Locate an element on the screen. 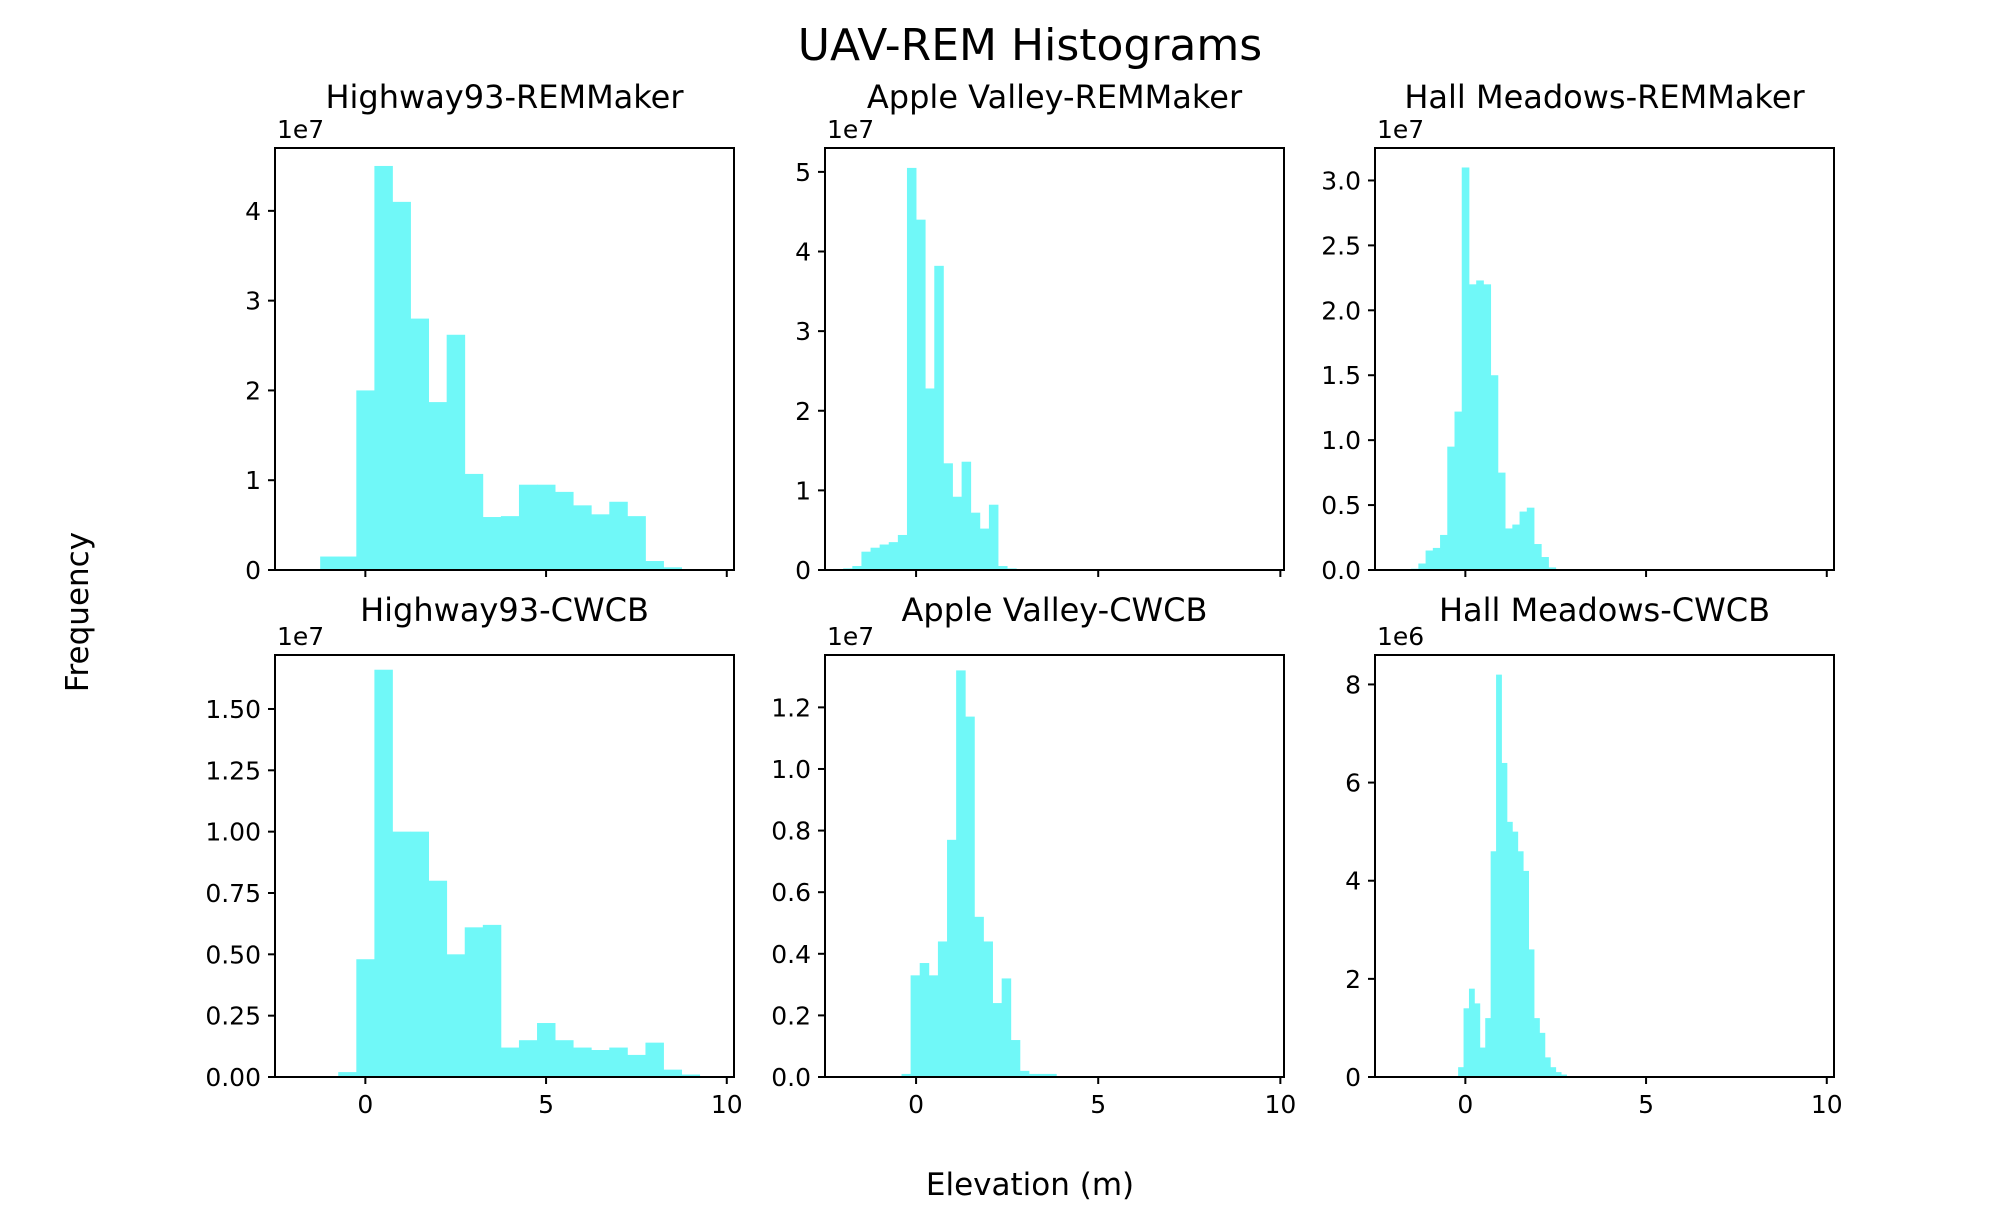 The height and width of the screenshot is (1230, 1990). y-tick-label: 1.0 is located at coordinates (791, 769).